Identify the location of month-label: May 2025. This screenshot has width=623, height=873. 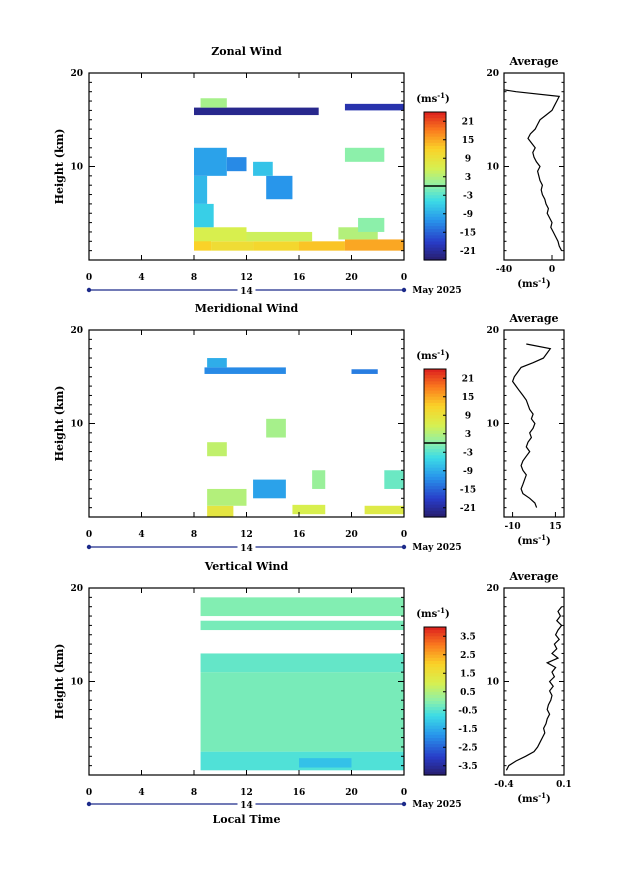
(436, 805).